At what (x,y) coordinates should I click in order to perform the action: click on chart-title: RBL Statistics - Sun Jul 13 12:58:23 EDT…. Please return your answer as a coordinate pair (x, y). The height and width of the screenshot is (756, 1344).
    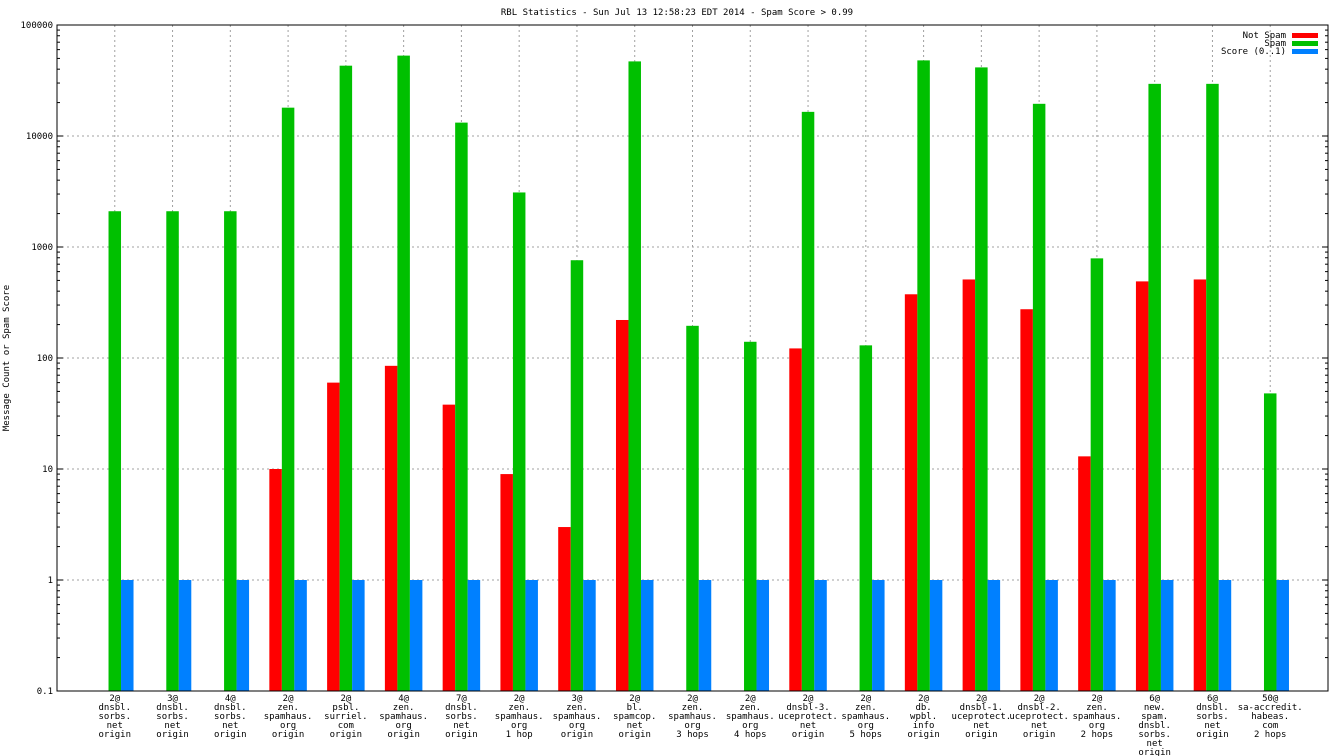
    Looking at the image, I should click on (677, 13).